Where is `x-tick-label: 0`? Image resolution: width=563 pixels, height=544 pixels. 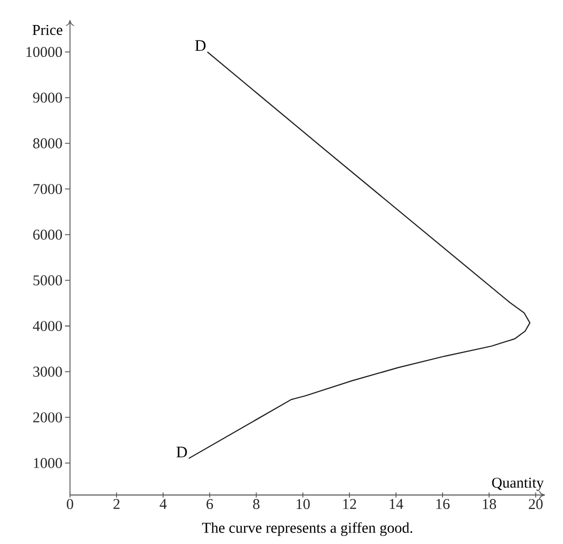
x-tick-label: 0 is located at coordinates (70, 504).